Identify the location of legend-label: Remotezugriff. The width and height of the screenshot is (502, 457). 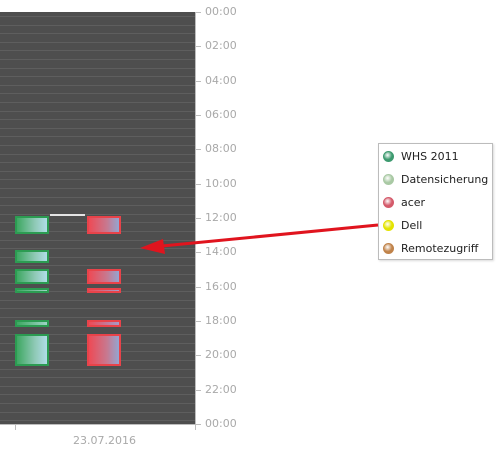
(440, 248).